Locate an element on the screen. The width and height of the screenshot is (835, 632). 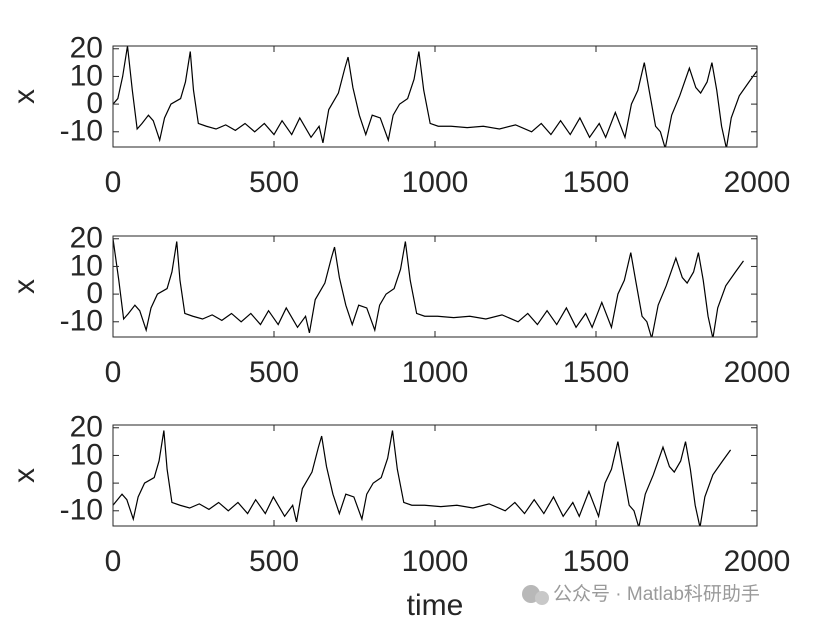
x-axis-label: time is located at coordinates (435, 605).